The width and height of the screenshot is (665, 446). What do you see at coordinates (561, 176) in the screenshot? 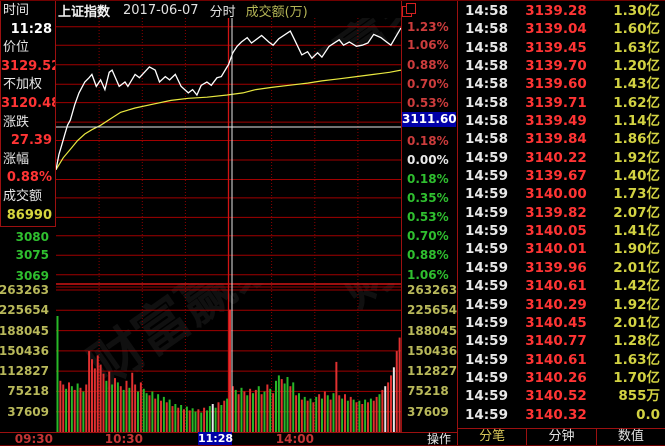
I see `tick-row: 14:59 3139.67 1.40亿` at bounding box center [561, 176].